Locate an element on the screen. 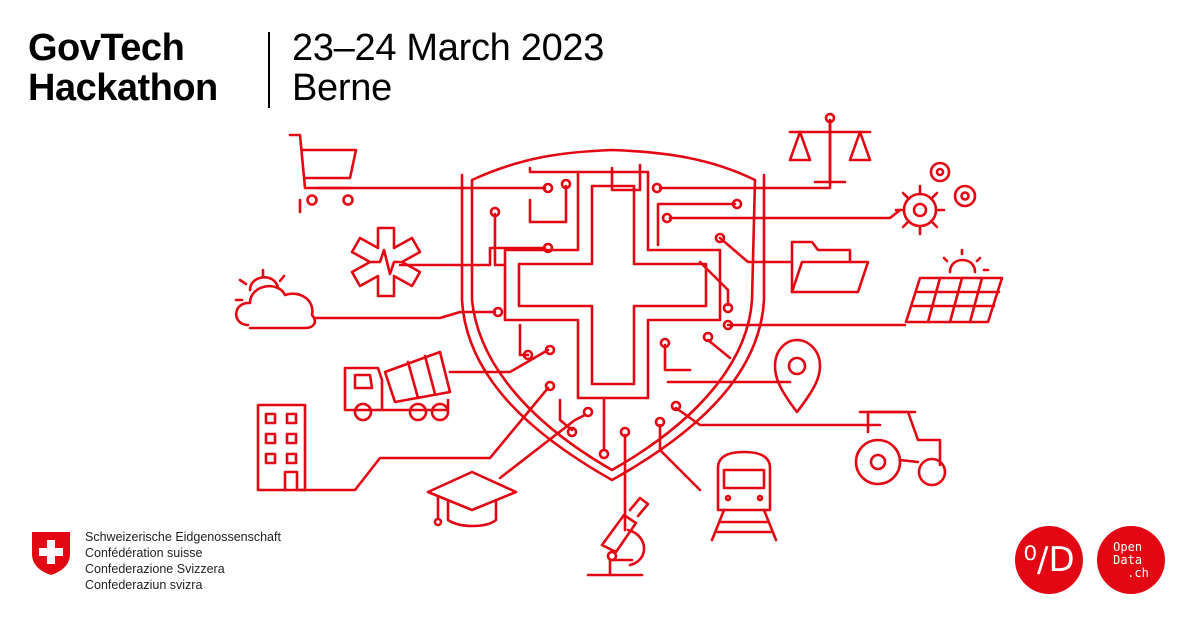  weather-icon is located at coordinates (275, 299).